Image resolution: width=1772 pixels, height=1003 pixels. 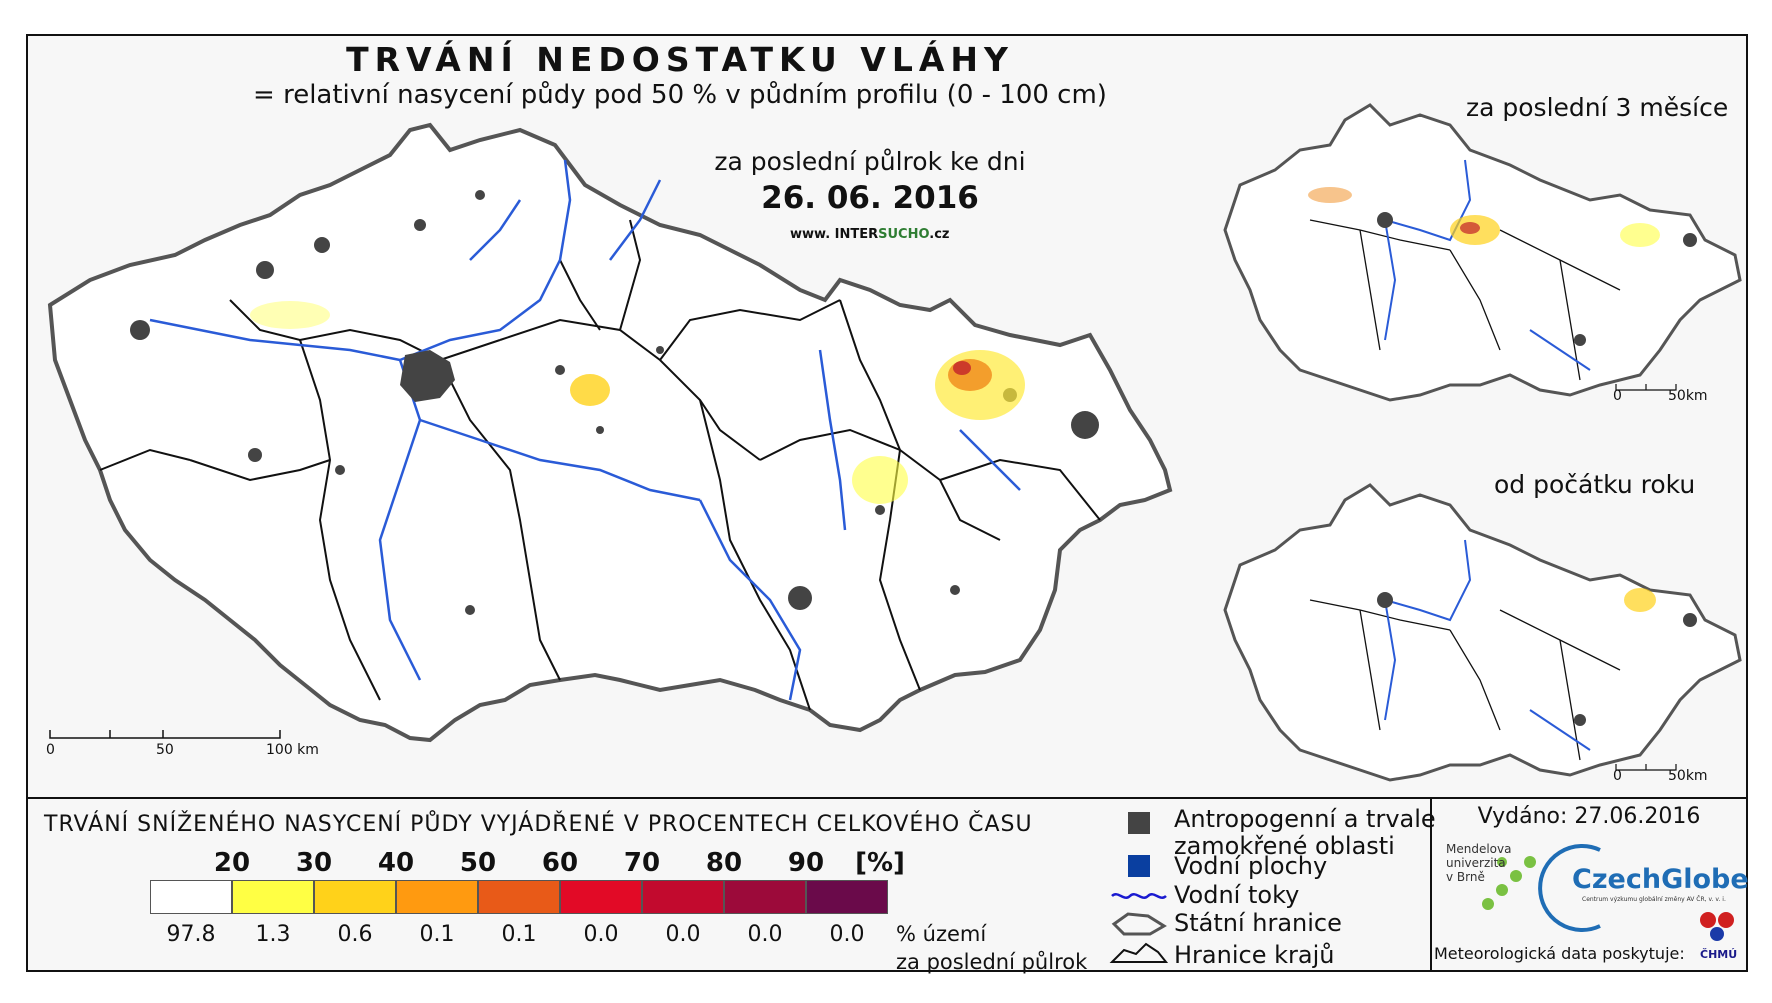 What do you see at coordinates (724, 863) in the screenshot?
I see `threshold-label: 80` at bounding box center [724, 863].